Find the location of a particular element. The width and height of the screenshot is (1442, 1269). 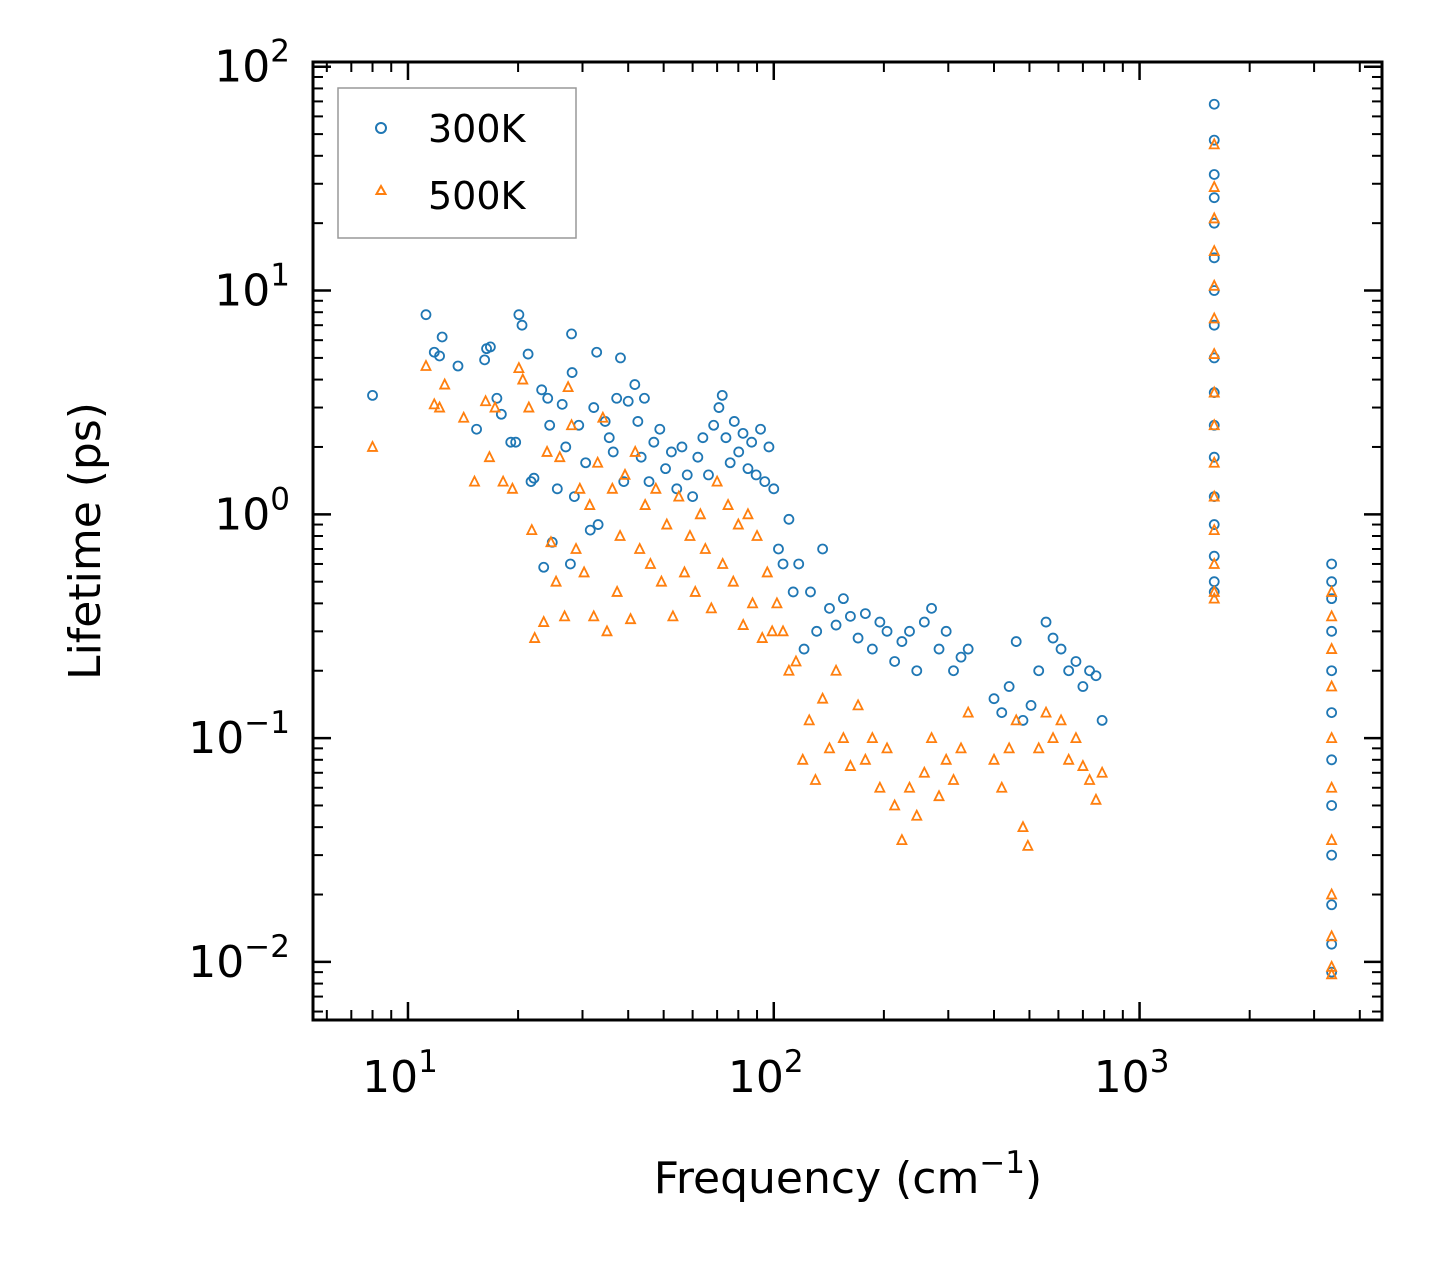

legend-marker-500K is located at coordinates (381, 189).